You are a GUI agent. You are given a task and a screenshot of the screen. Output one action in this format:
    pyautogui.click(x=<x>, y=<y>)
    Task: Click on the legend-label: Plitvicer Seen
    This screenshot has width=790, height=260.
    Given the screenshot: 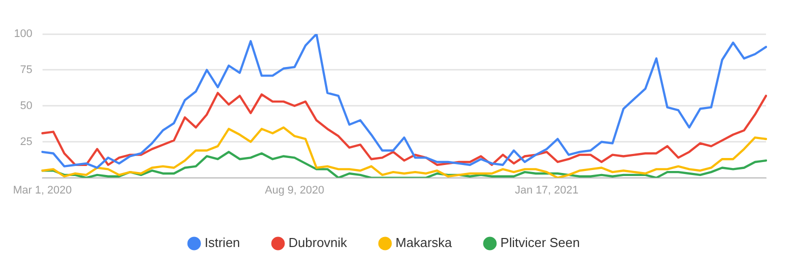 What is the action you would take?
    pyautogui.click(x=540, y=242)
    